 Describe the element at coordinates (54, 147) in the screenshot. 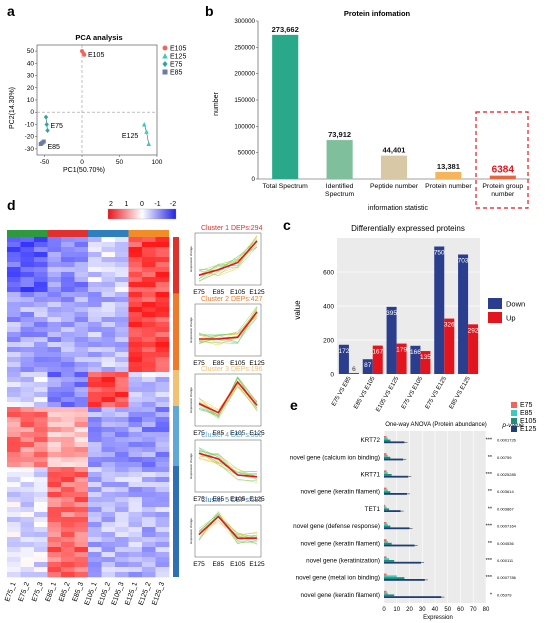

I see `pca-point-label: E85` at that location.